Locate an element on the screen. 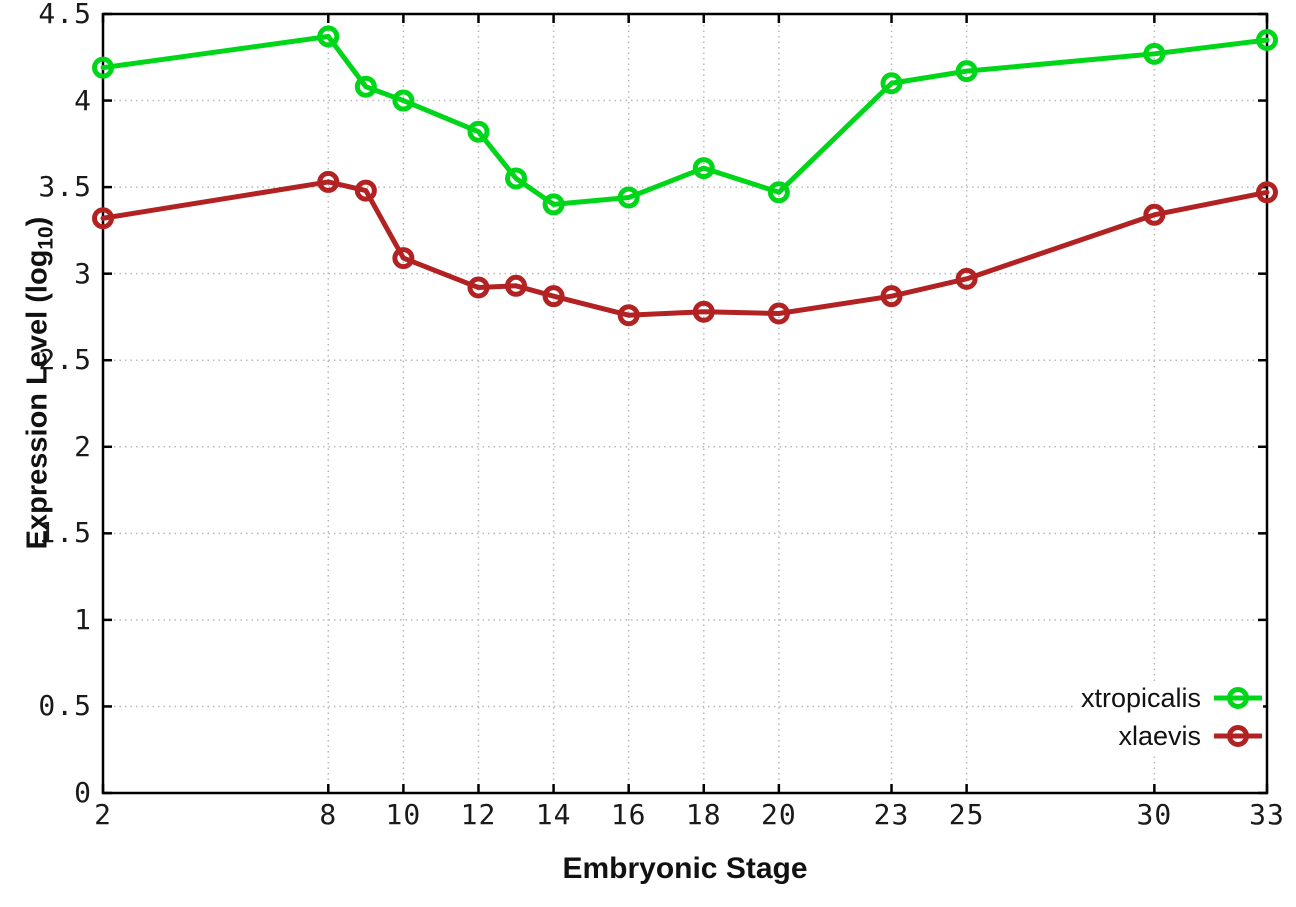  legend-label-xlaevis: xlaevis is located at coordinates (1159, 735).